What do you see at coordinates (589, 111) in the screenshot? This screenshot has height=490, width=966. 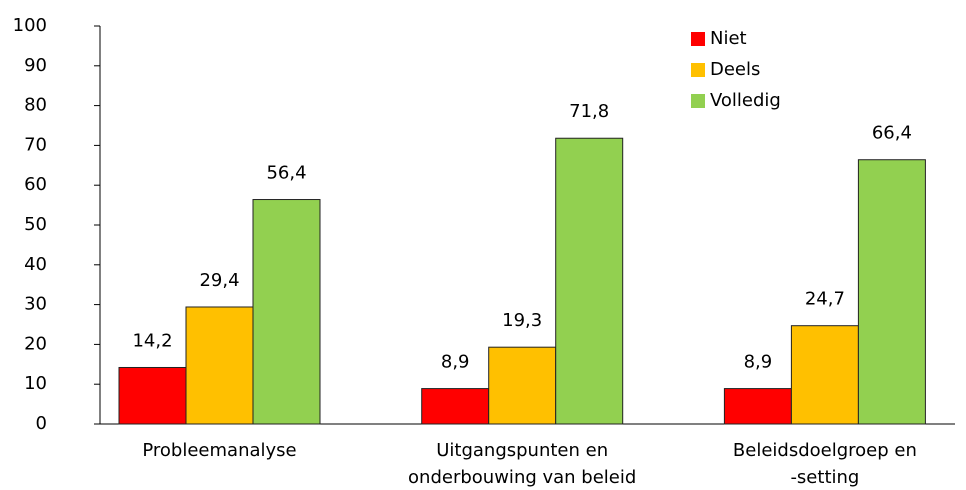 I see `data-label: 71,8` at bounding box center [589, 111].